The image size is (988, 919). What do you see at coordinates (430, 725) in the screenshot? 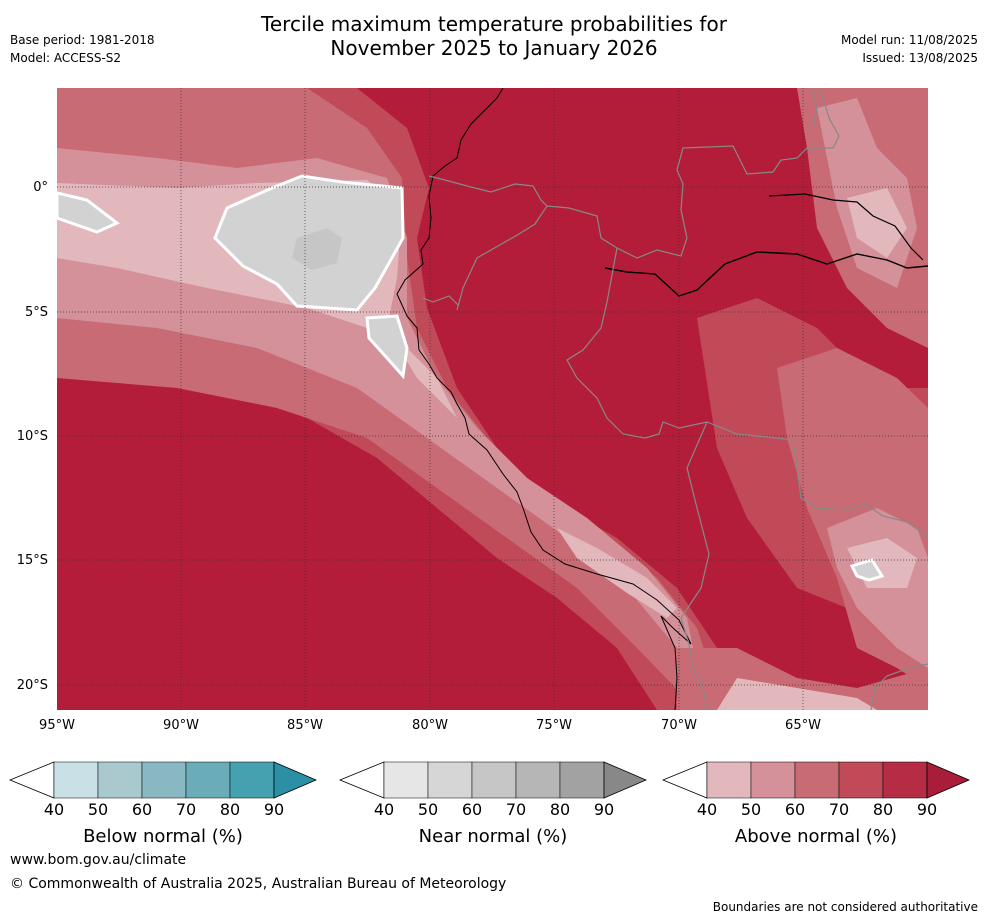
I see `lon-label: 80°W` at bounding box center [430, 725].